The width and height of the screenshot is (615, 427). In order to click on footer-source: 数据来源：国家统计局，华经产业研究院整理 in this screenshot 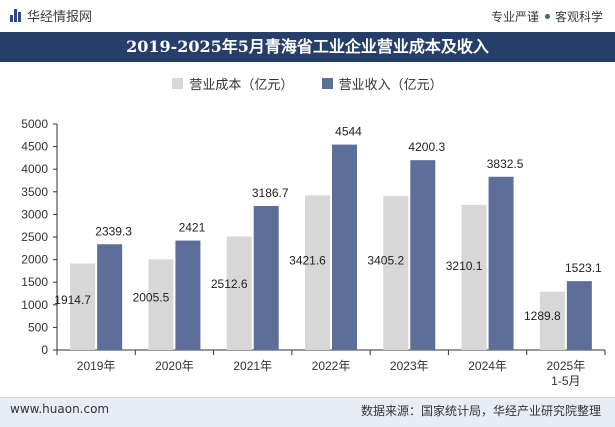, I will do `click(480, 411)`.